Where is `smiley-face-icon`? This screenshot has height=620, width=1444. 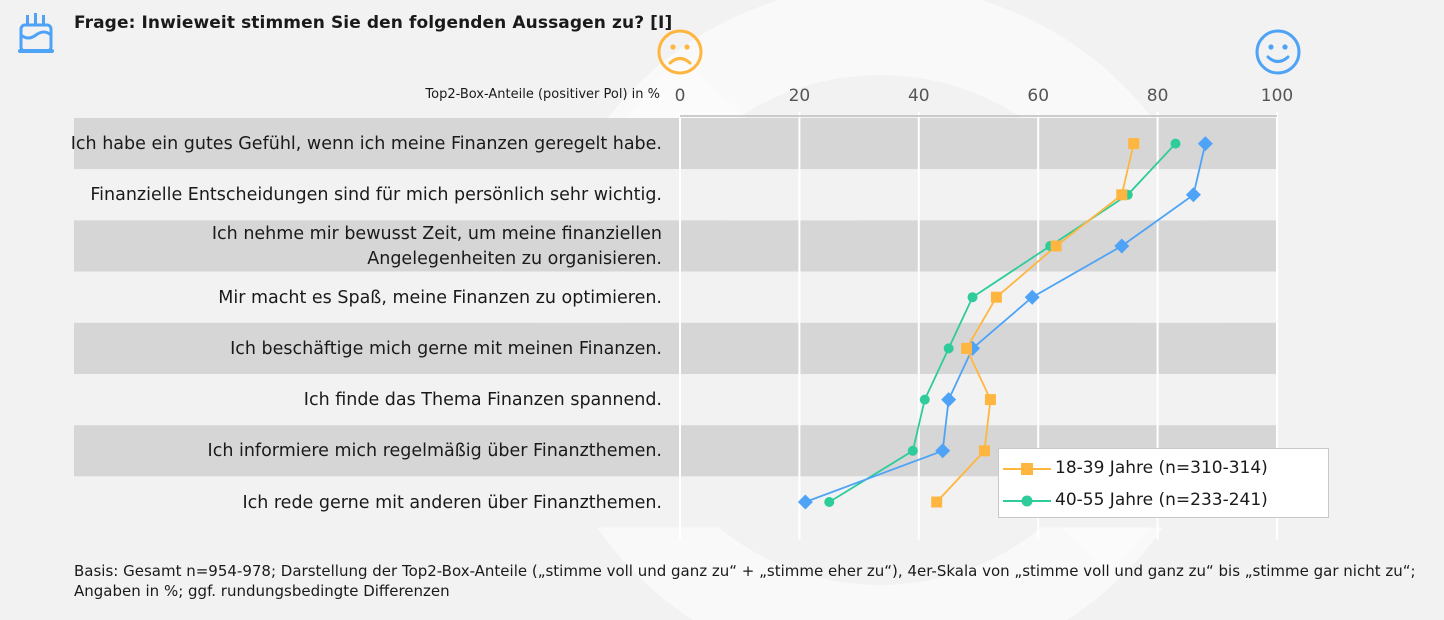
smiley-face-icon is located at coordinates (1278, 52).